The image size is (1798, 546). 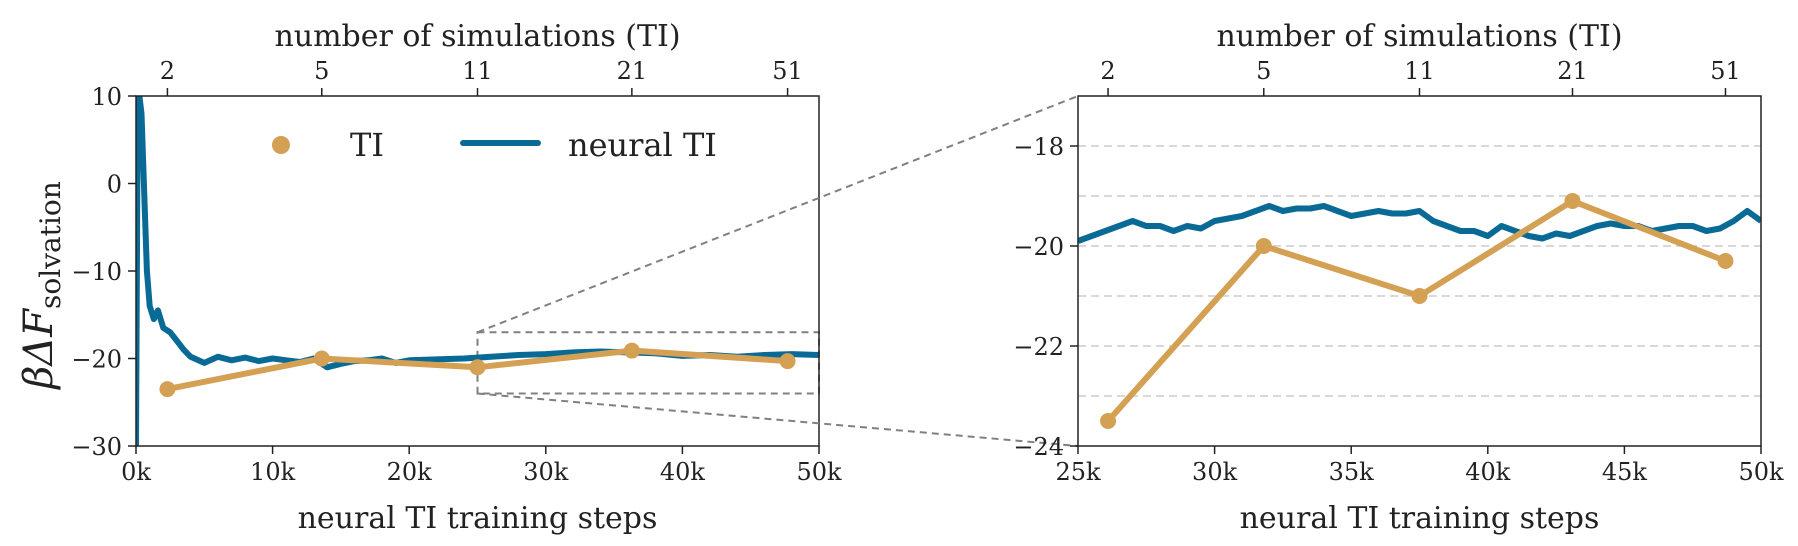 I want to click on y-tick-label: −24, so click(x=1038, y=447).